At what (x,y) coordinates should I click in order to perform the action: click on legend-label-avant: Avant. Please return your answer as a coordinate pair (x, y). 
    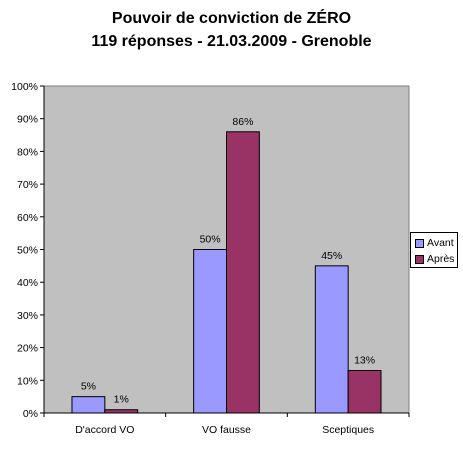
    Looking at the image, I should click on (440, 243).